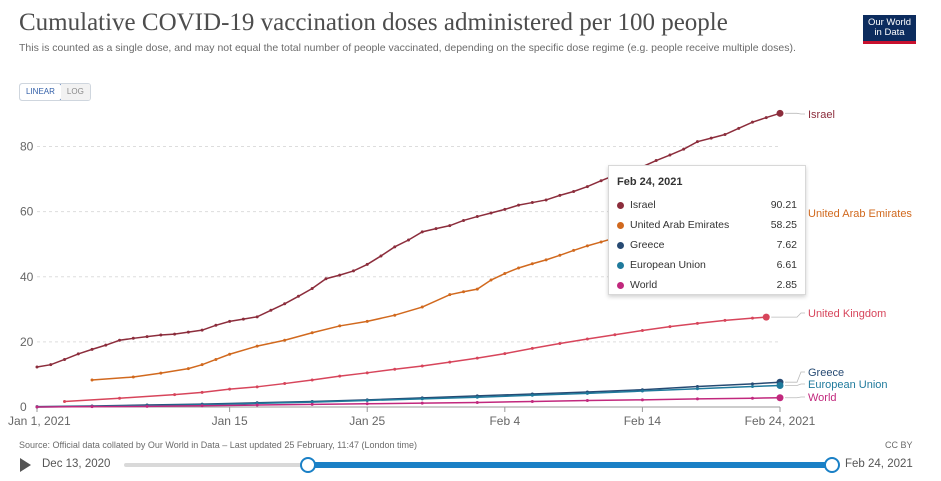  Describe the element at coordinates (795, 397) in the screenshot. I see `world-label-connector` at that location.